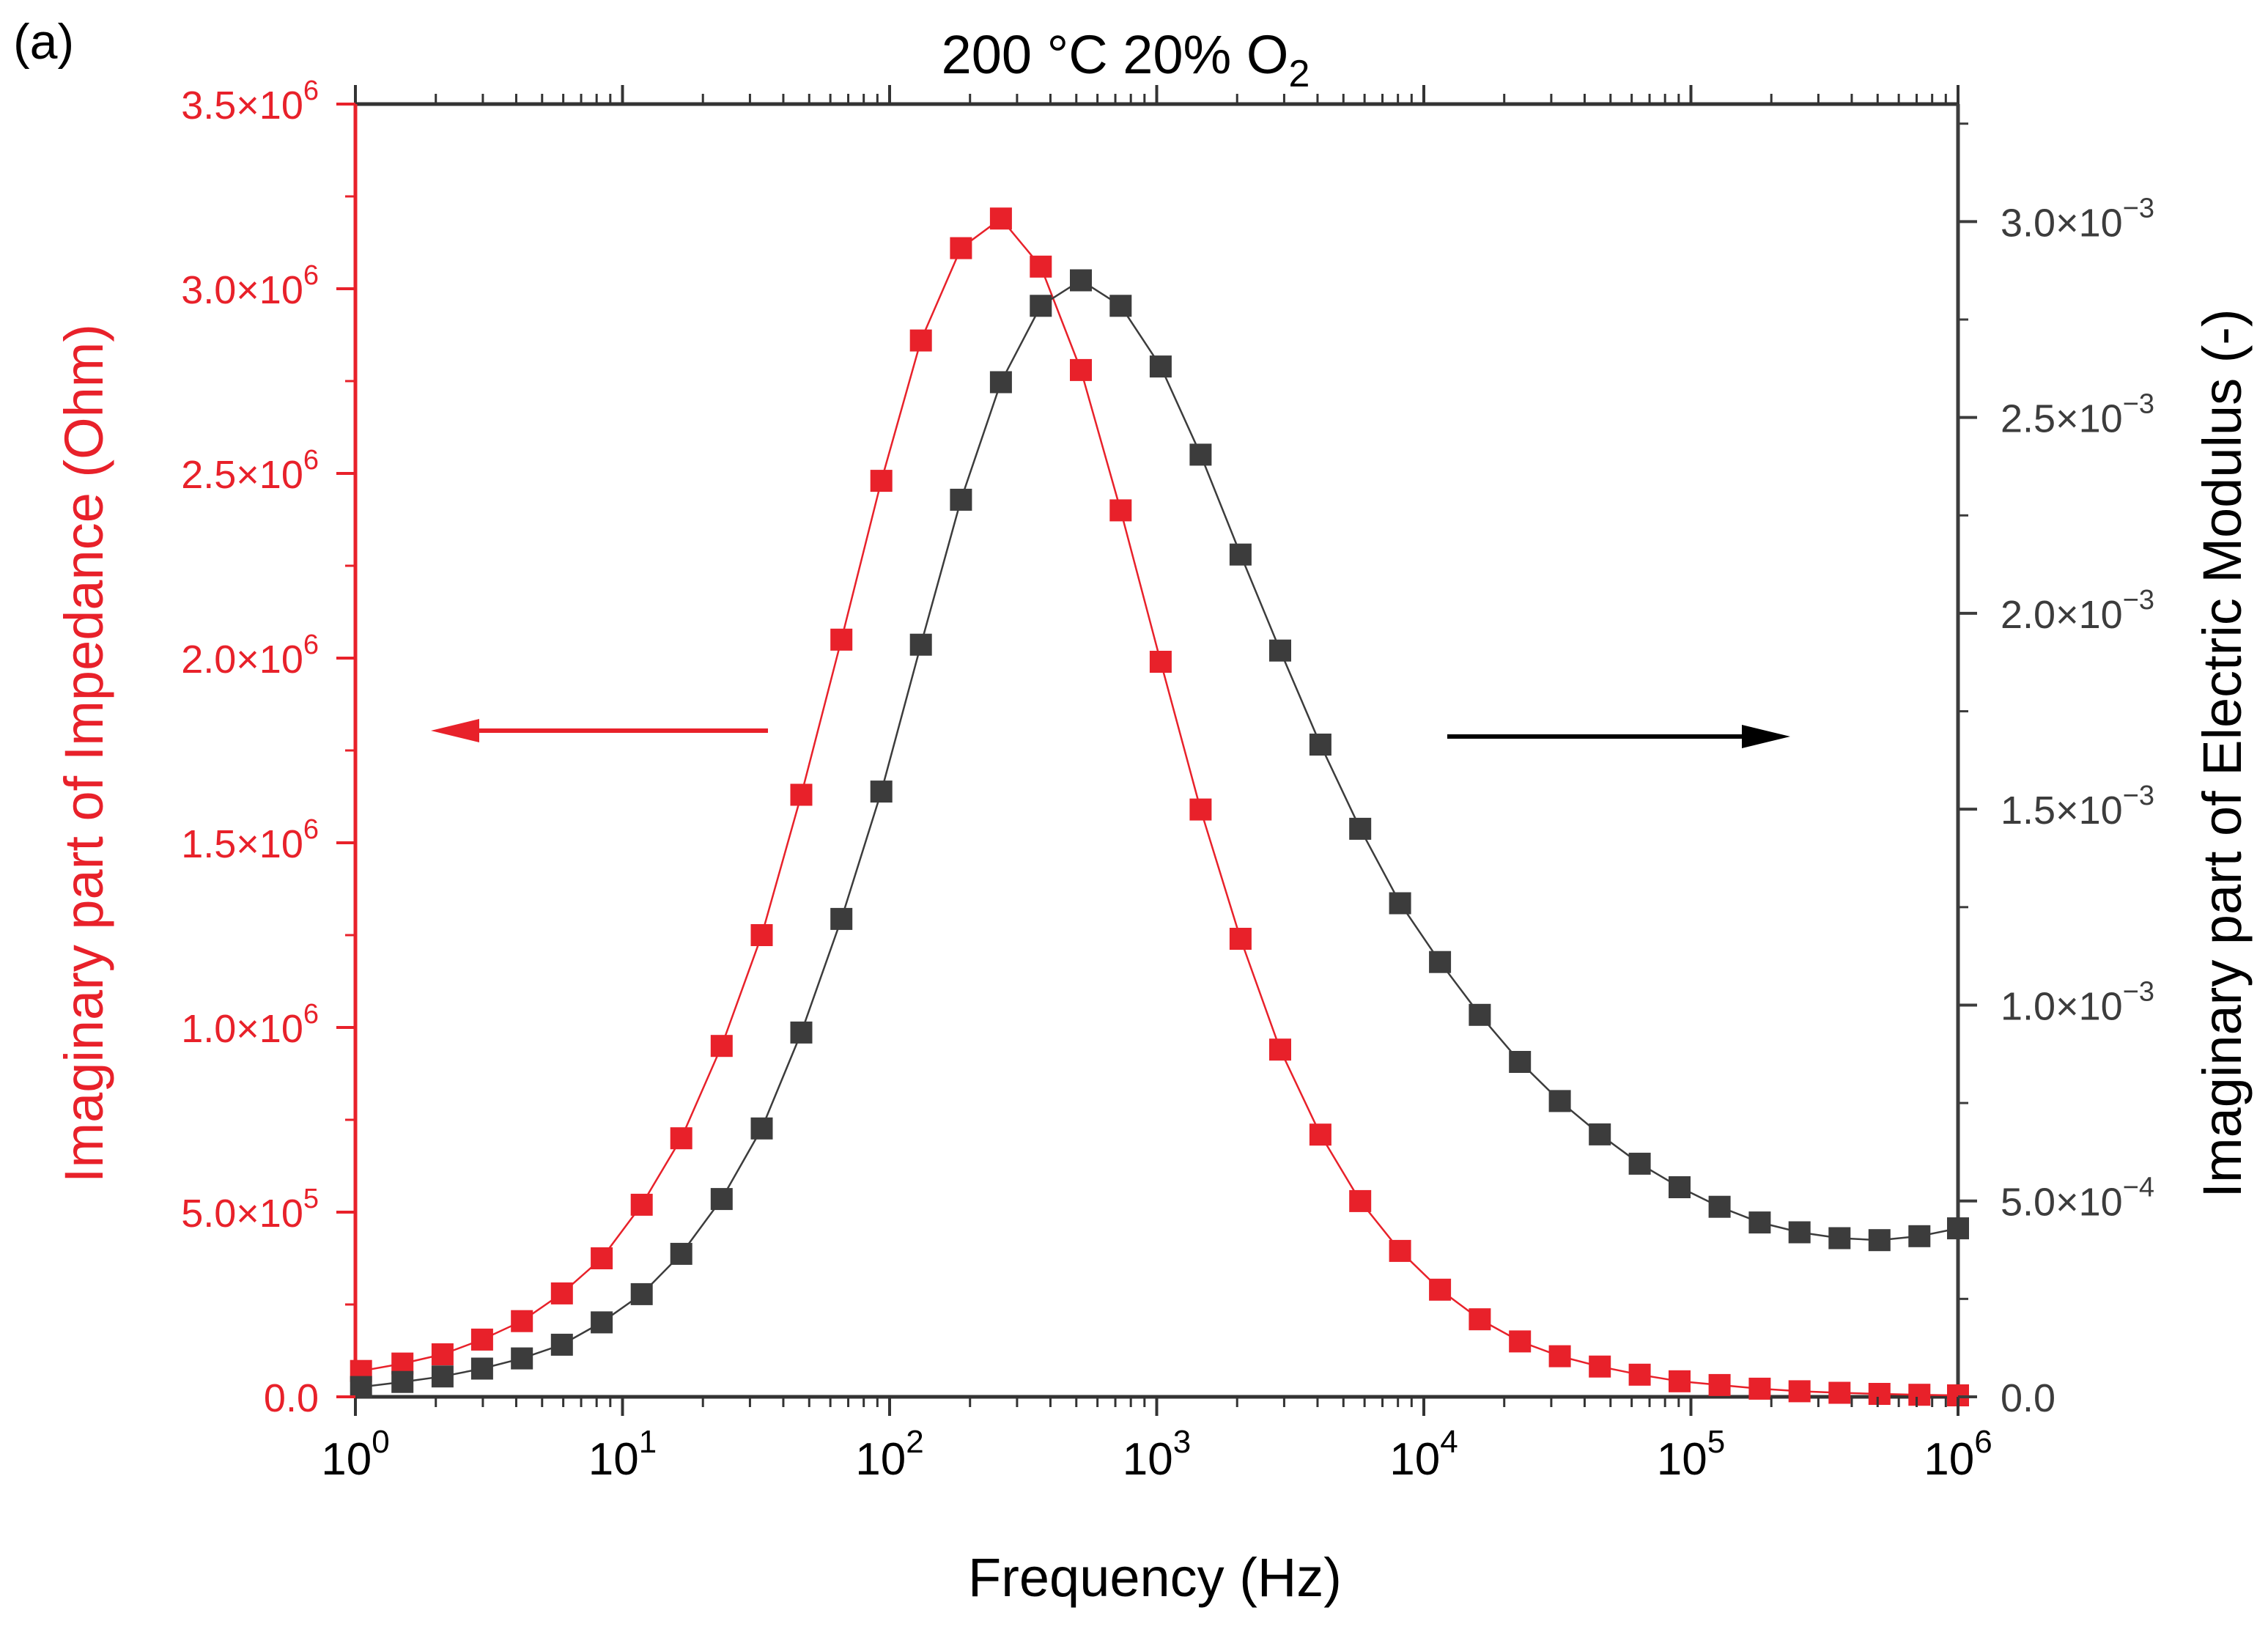 Image resolution: width=2268 pixels, height=1635 pixels. Describe the element at coordinates (1155, 1578) in the screenshot. I see `x-axis-label: Frequency (Hz)` at that location.